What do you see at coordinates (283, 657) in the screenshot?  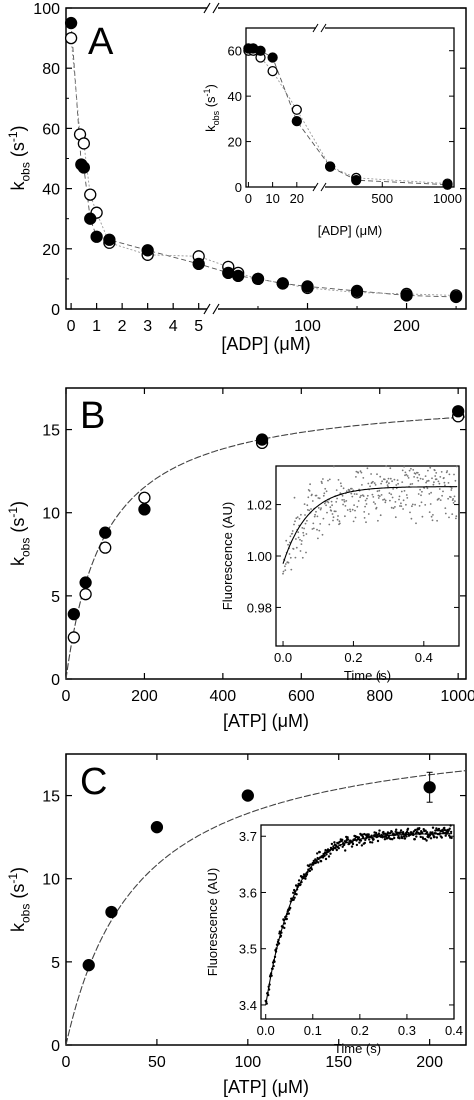 I see `inset-x-tick-label: 0.0` at bounding box center [283, 657].